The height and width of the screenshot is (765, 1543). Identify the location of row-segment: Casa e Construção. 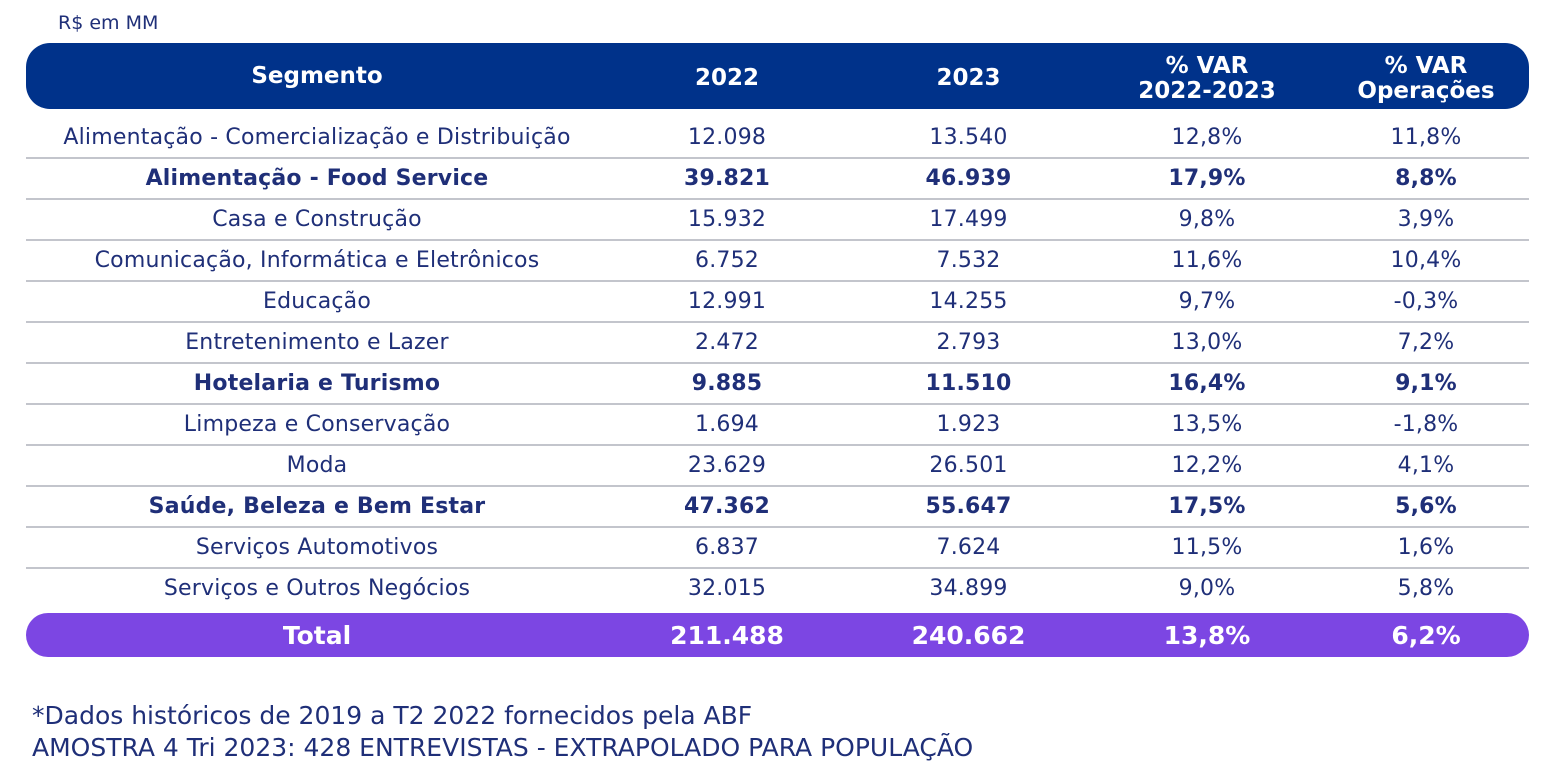
(317, 219).